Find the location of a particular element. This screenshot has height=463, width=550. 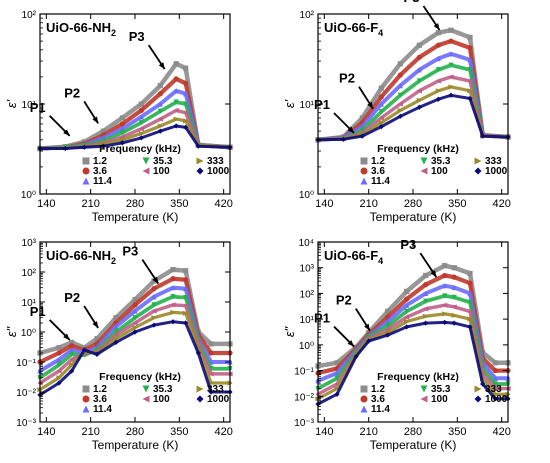

y-tick-label: 10⁰ is located at coordinates (28, 195).